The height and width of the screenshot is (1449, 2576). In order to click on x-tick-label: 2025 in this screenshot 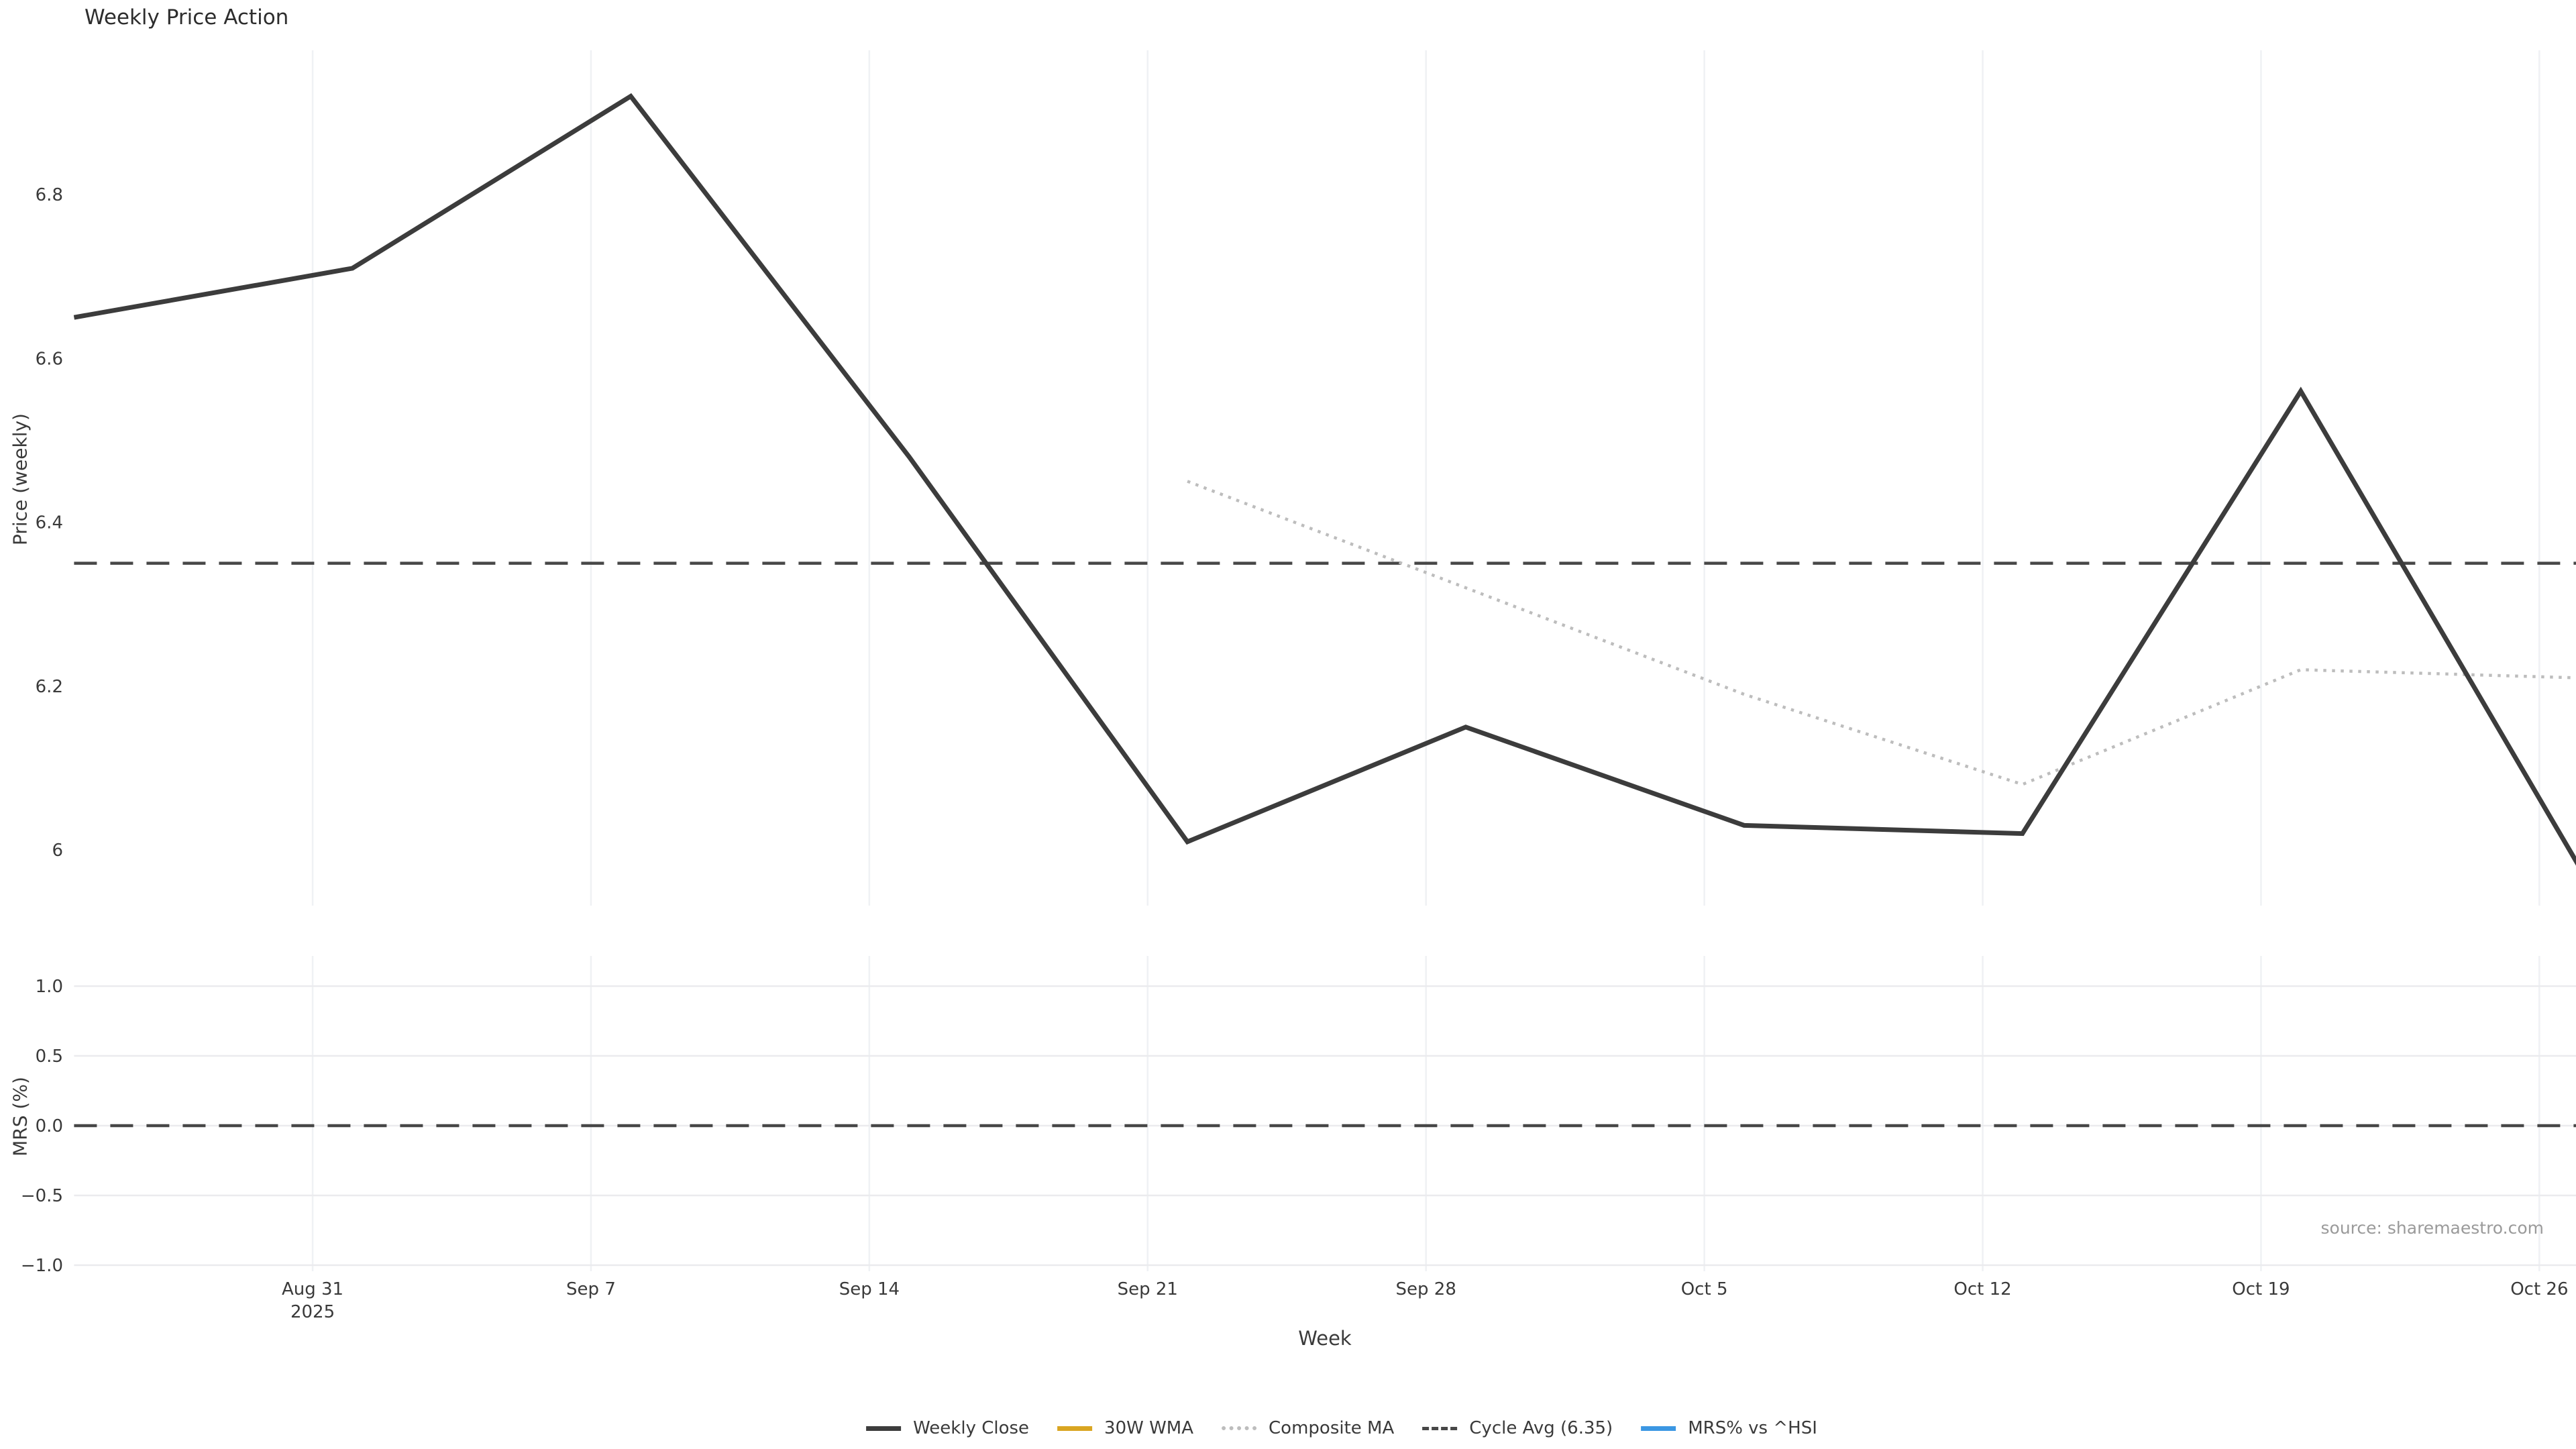, I will do `click(312, 1312)`.